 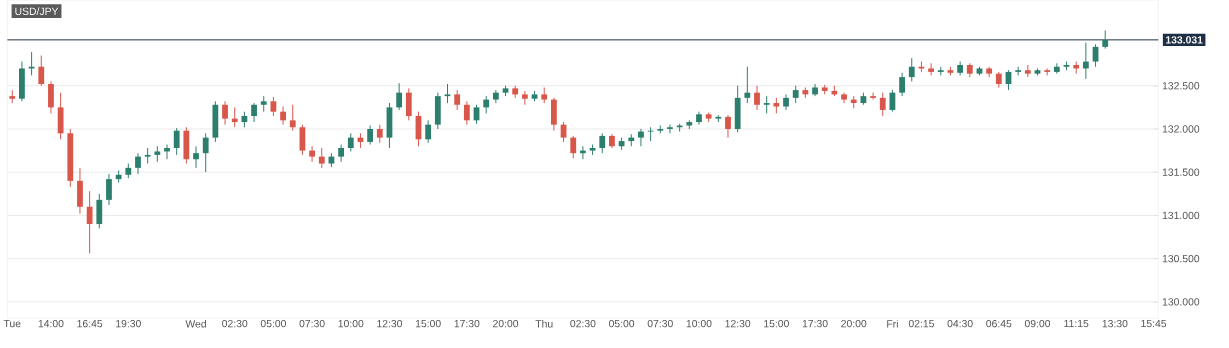 I want to click on y-tick-label: 132.500, so click(x=1181, y=86).